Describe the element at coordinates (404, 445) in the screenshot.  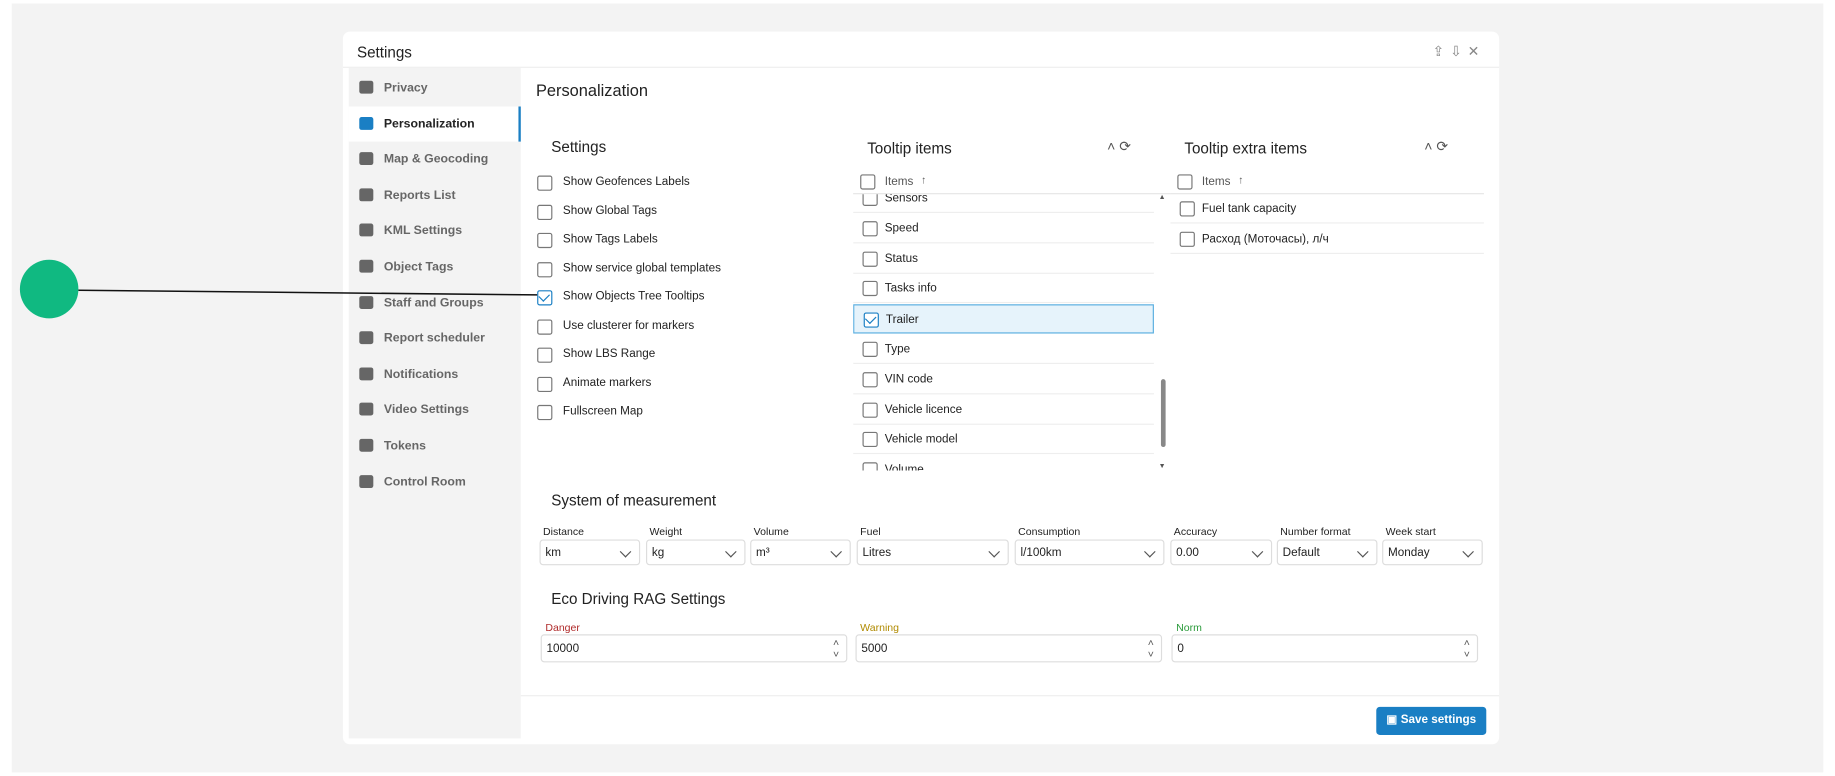
I see `sidebar-label: Tokens` at that location.